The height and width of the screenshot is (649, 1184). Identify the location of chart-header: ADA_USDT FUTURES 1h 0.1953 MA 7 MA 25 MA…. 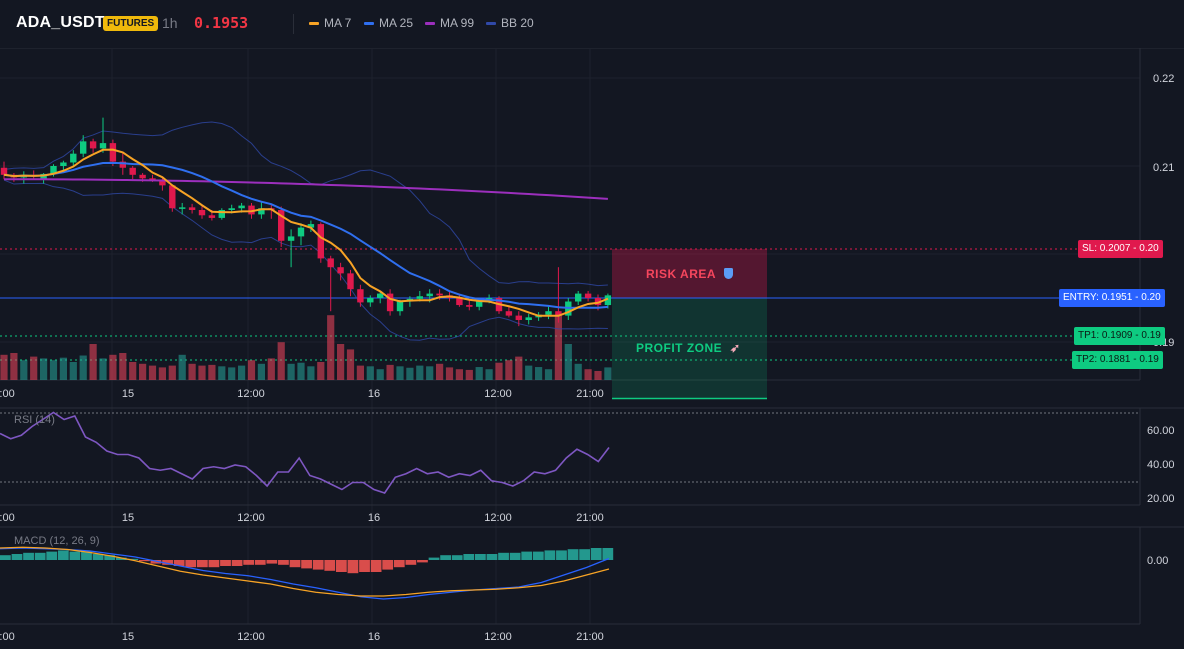
(592, 24).